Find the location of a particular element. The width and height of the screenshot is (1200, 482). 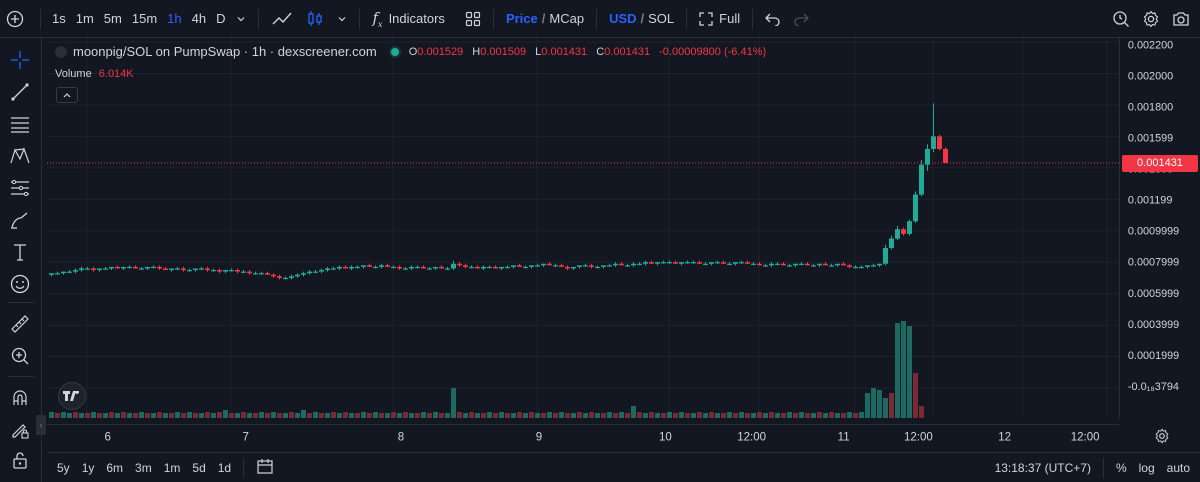

log-scale-toggle: log is located at coordinates (1146, 467).